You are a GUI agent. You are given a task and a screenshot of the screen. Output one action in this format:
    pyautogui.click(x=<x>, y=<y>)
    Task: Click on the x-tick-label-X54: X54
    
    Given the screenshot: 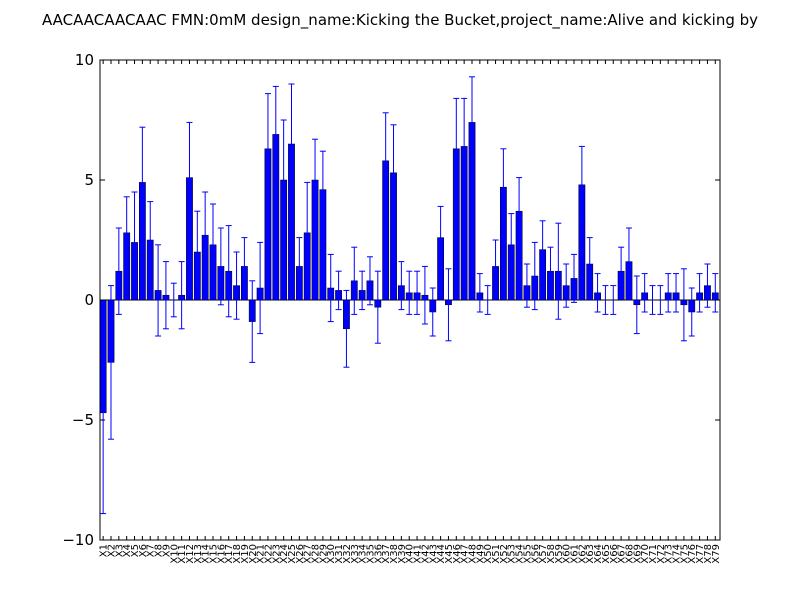 What is the action you would take?
    pyautogui.click(x=520, y=554)
    